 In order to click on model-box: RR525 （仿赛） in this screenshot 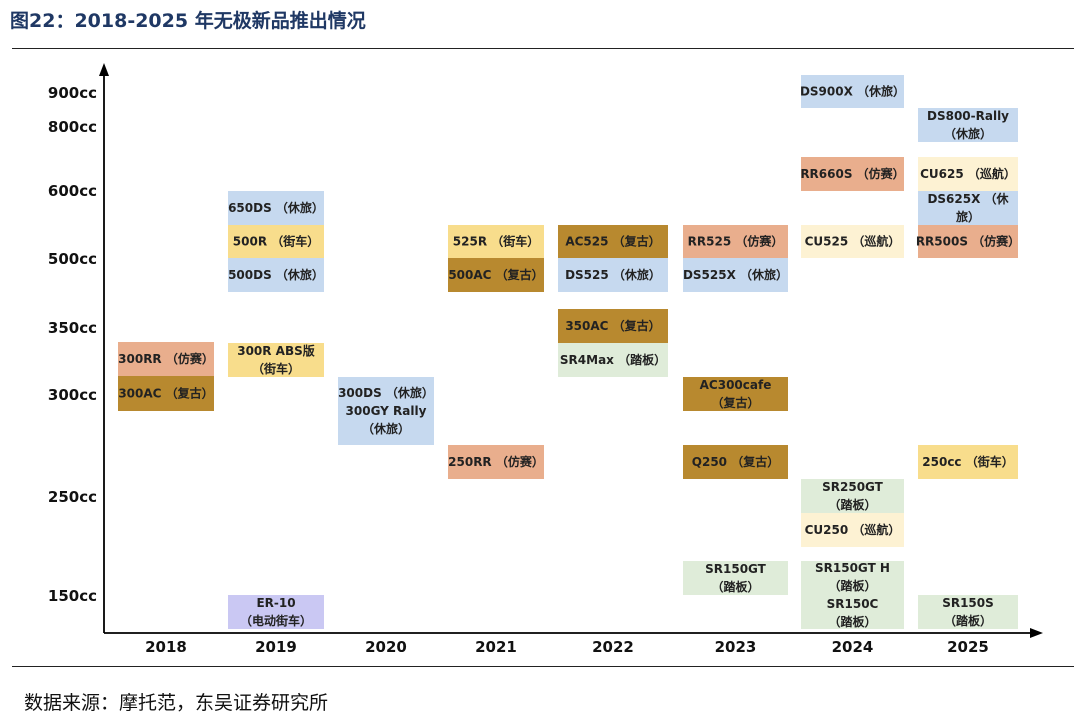, I will do `click(735, 241)`.